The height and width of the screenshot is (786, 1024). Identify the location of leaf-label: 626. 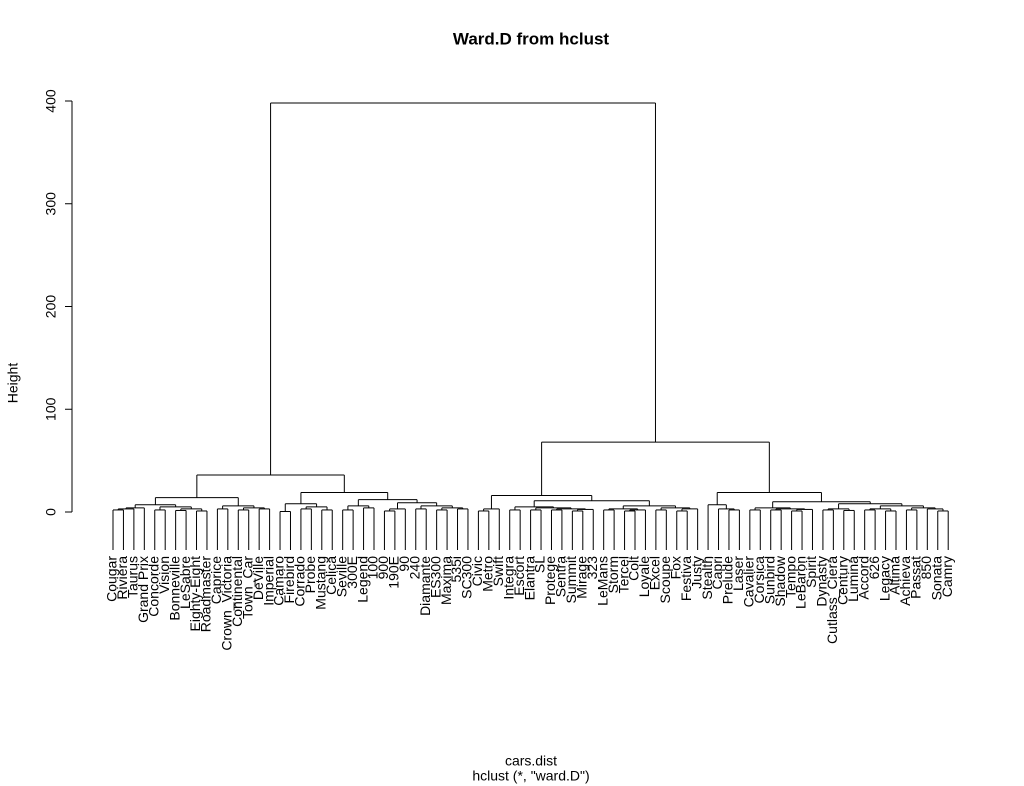
(874, 568).